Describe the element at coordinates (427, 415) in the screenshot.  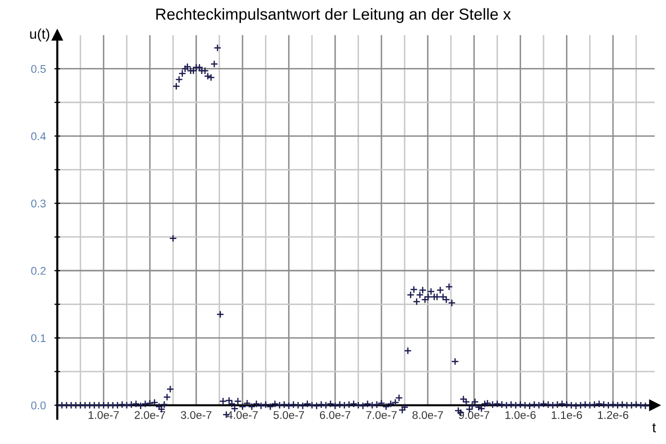
I see `x-tick-label: 8.0e-7` at that location.